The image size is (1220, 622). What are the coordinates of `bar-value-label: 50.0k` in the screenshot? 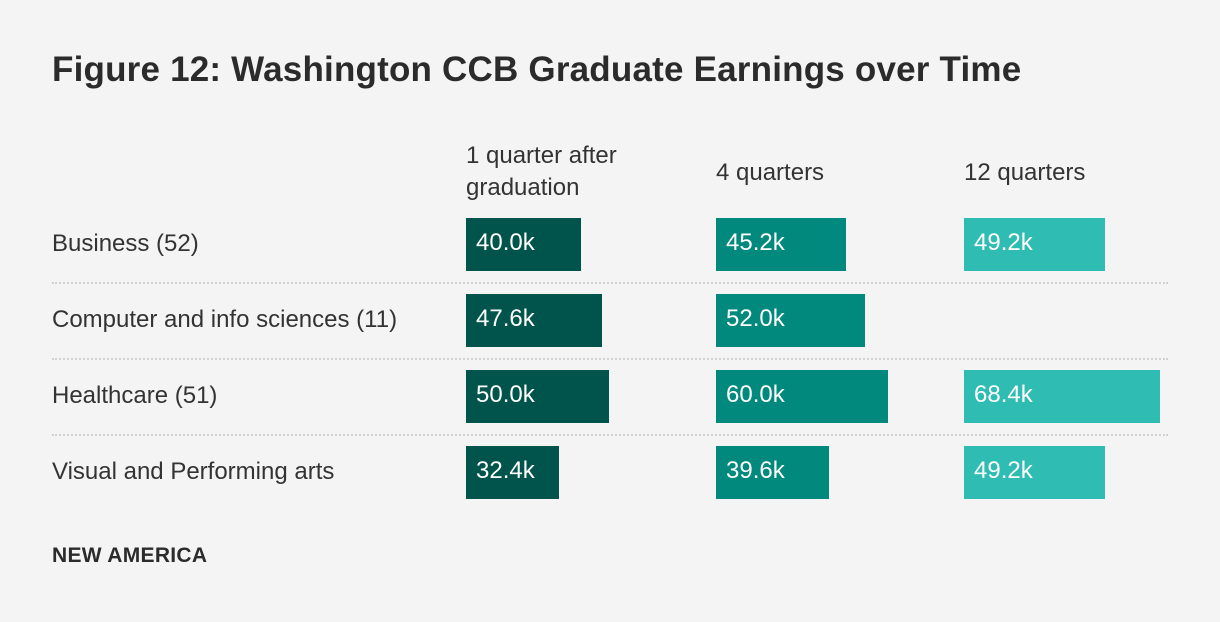 It's located at (537, 396).